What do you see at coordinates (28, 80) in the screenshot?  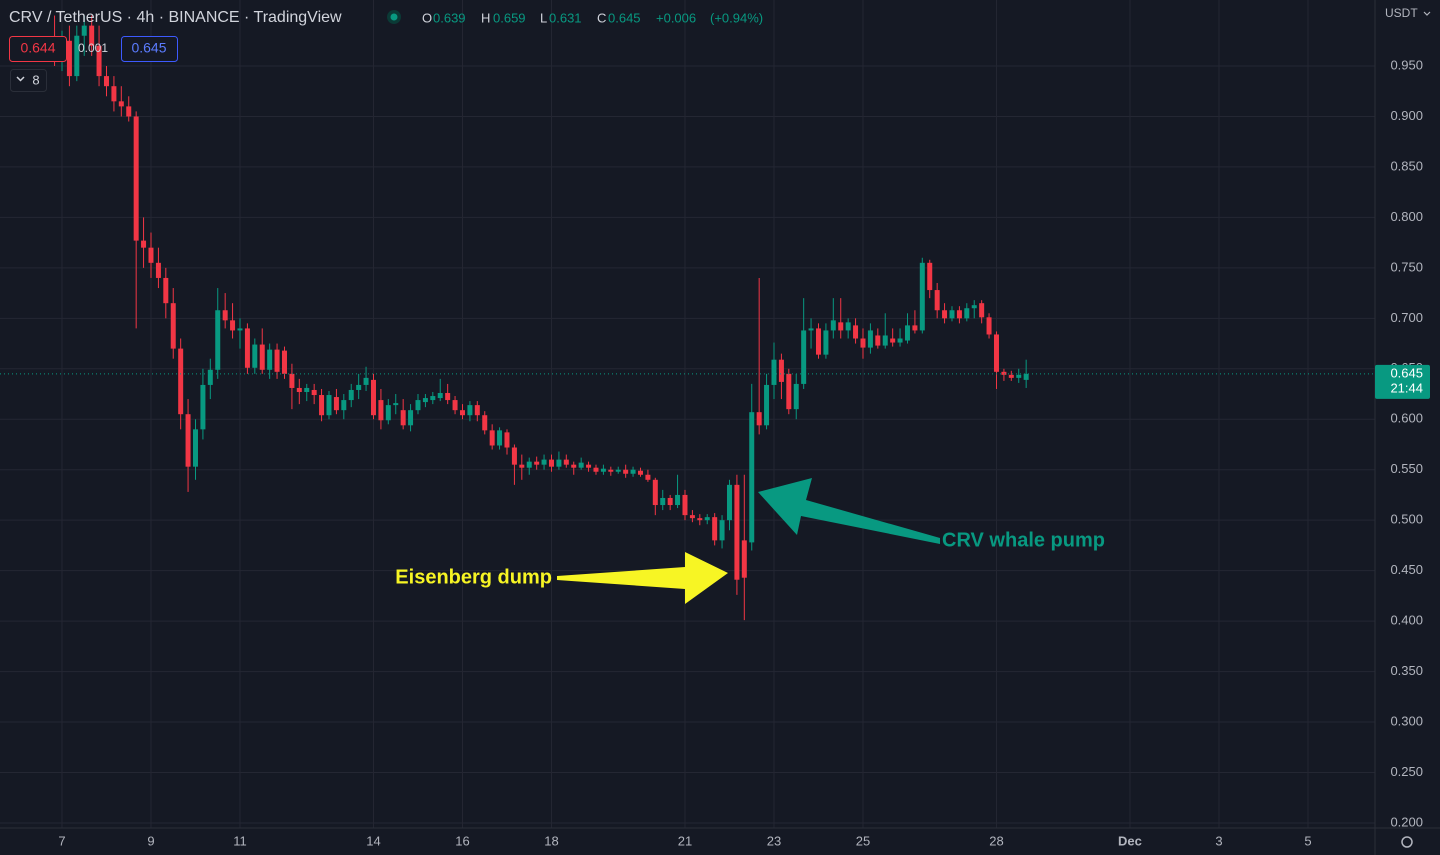 I see `indicators-toggle` at bounding box center [28, 80].